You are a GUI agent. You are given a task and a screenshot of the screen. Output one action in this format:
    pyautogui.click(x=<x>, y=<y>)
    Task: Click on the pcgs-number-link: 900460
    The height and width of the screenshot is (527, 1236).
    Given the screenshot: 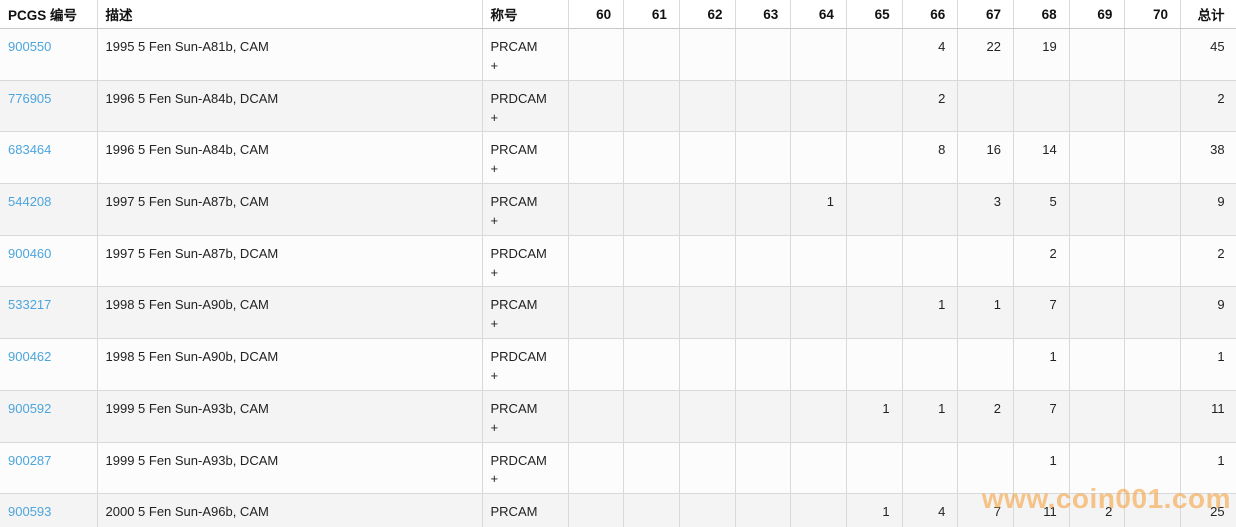 What is the action you would take?
    pyautogui.click(x=30, y=253)
    